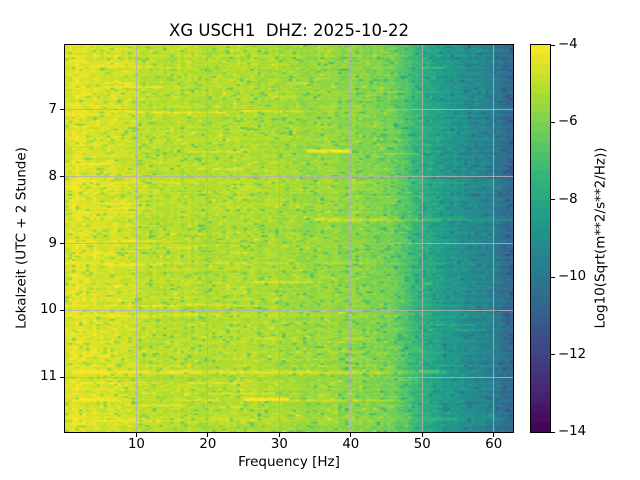 The height and width of the screenshot is (480, 640). I want to click on colorbar-label: Log10(Sqrt(m**2/s**2/Hz)), so click(600, 238).